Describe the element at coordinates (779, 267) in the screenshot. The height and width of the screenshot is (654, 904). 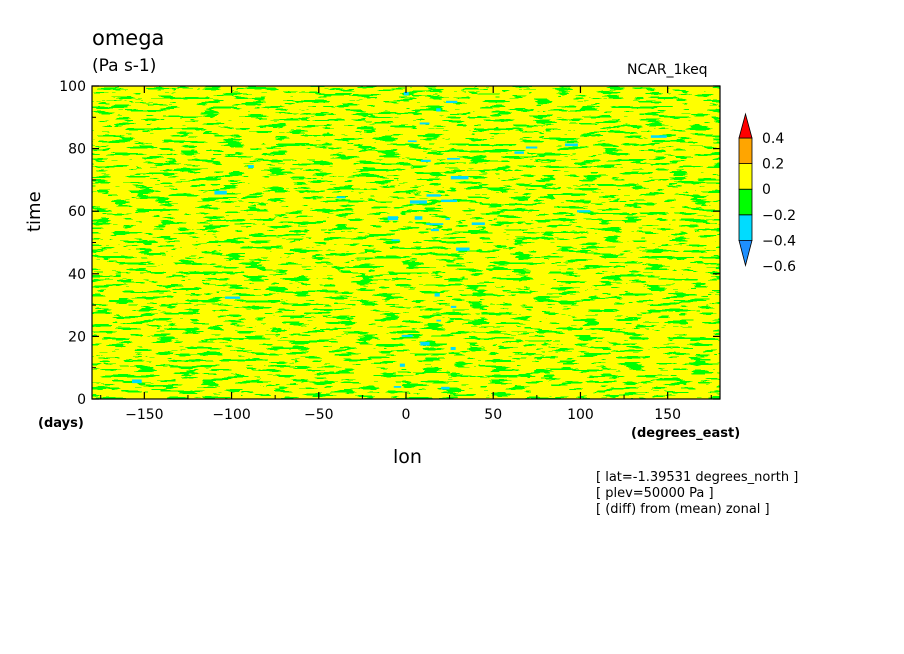
I see `colorbar-label: −0.6` at that location.